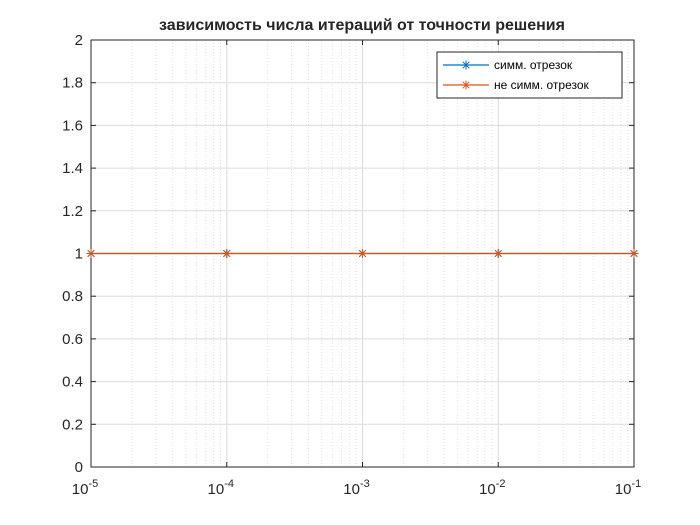  What do you see at coordinates (72, 296) in the screenshot?
I see `y-tick-label: 0.8` at bounding box center [72, 296].